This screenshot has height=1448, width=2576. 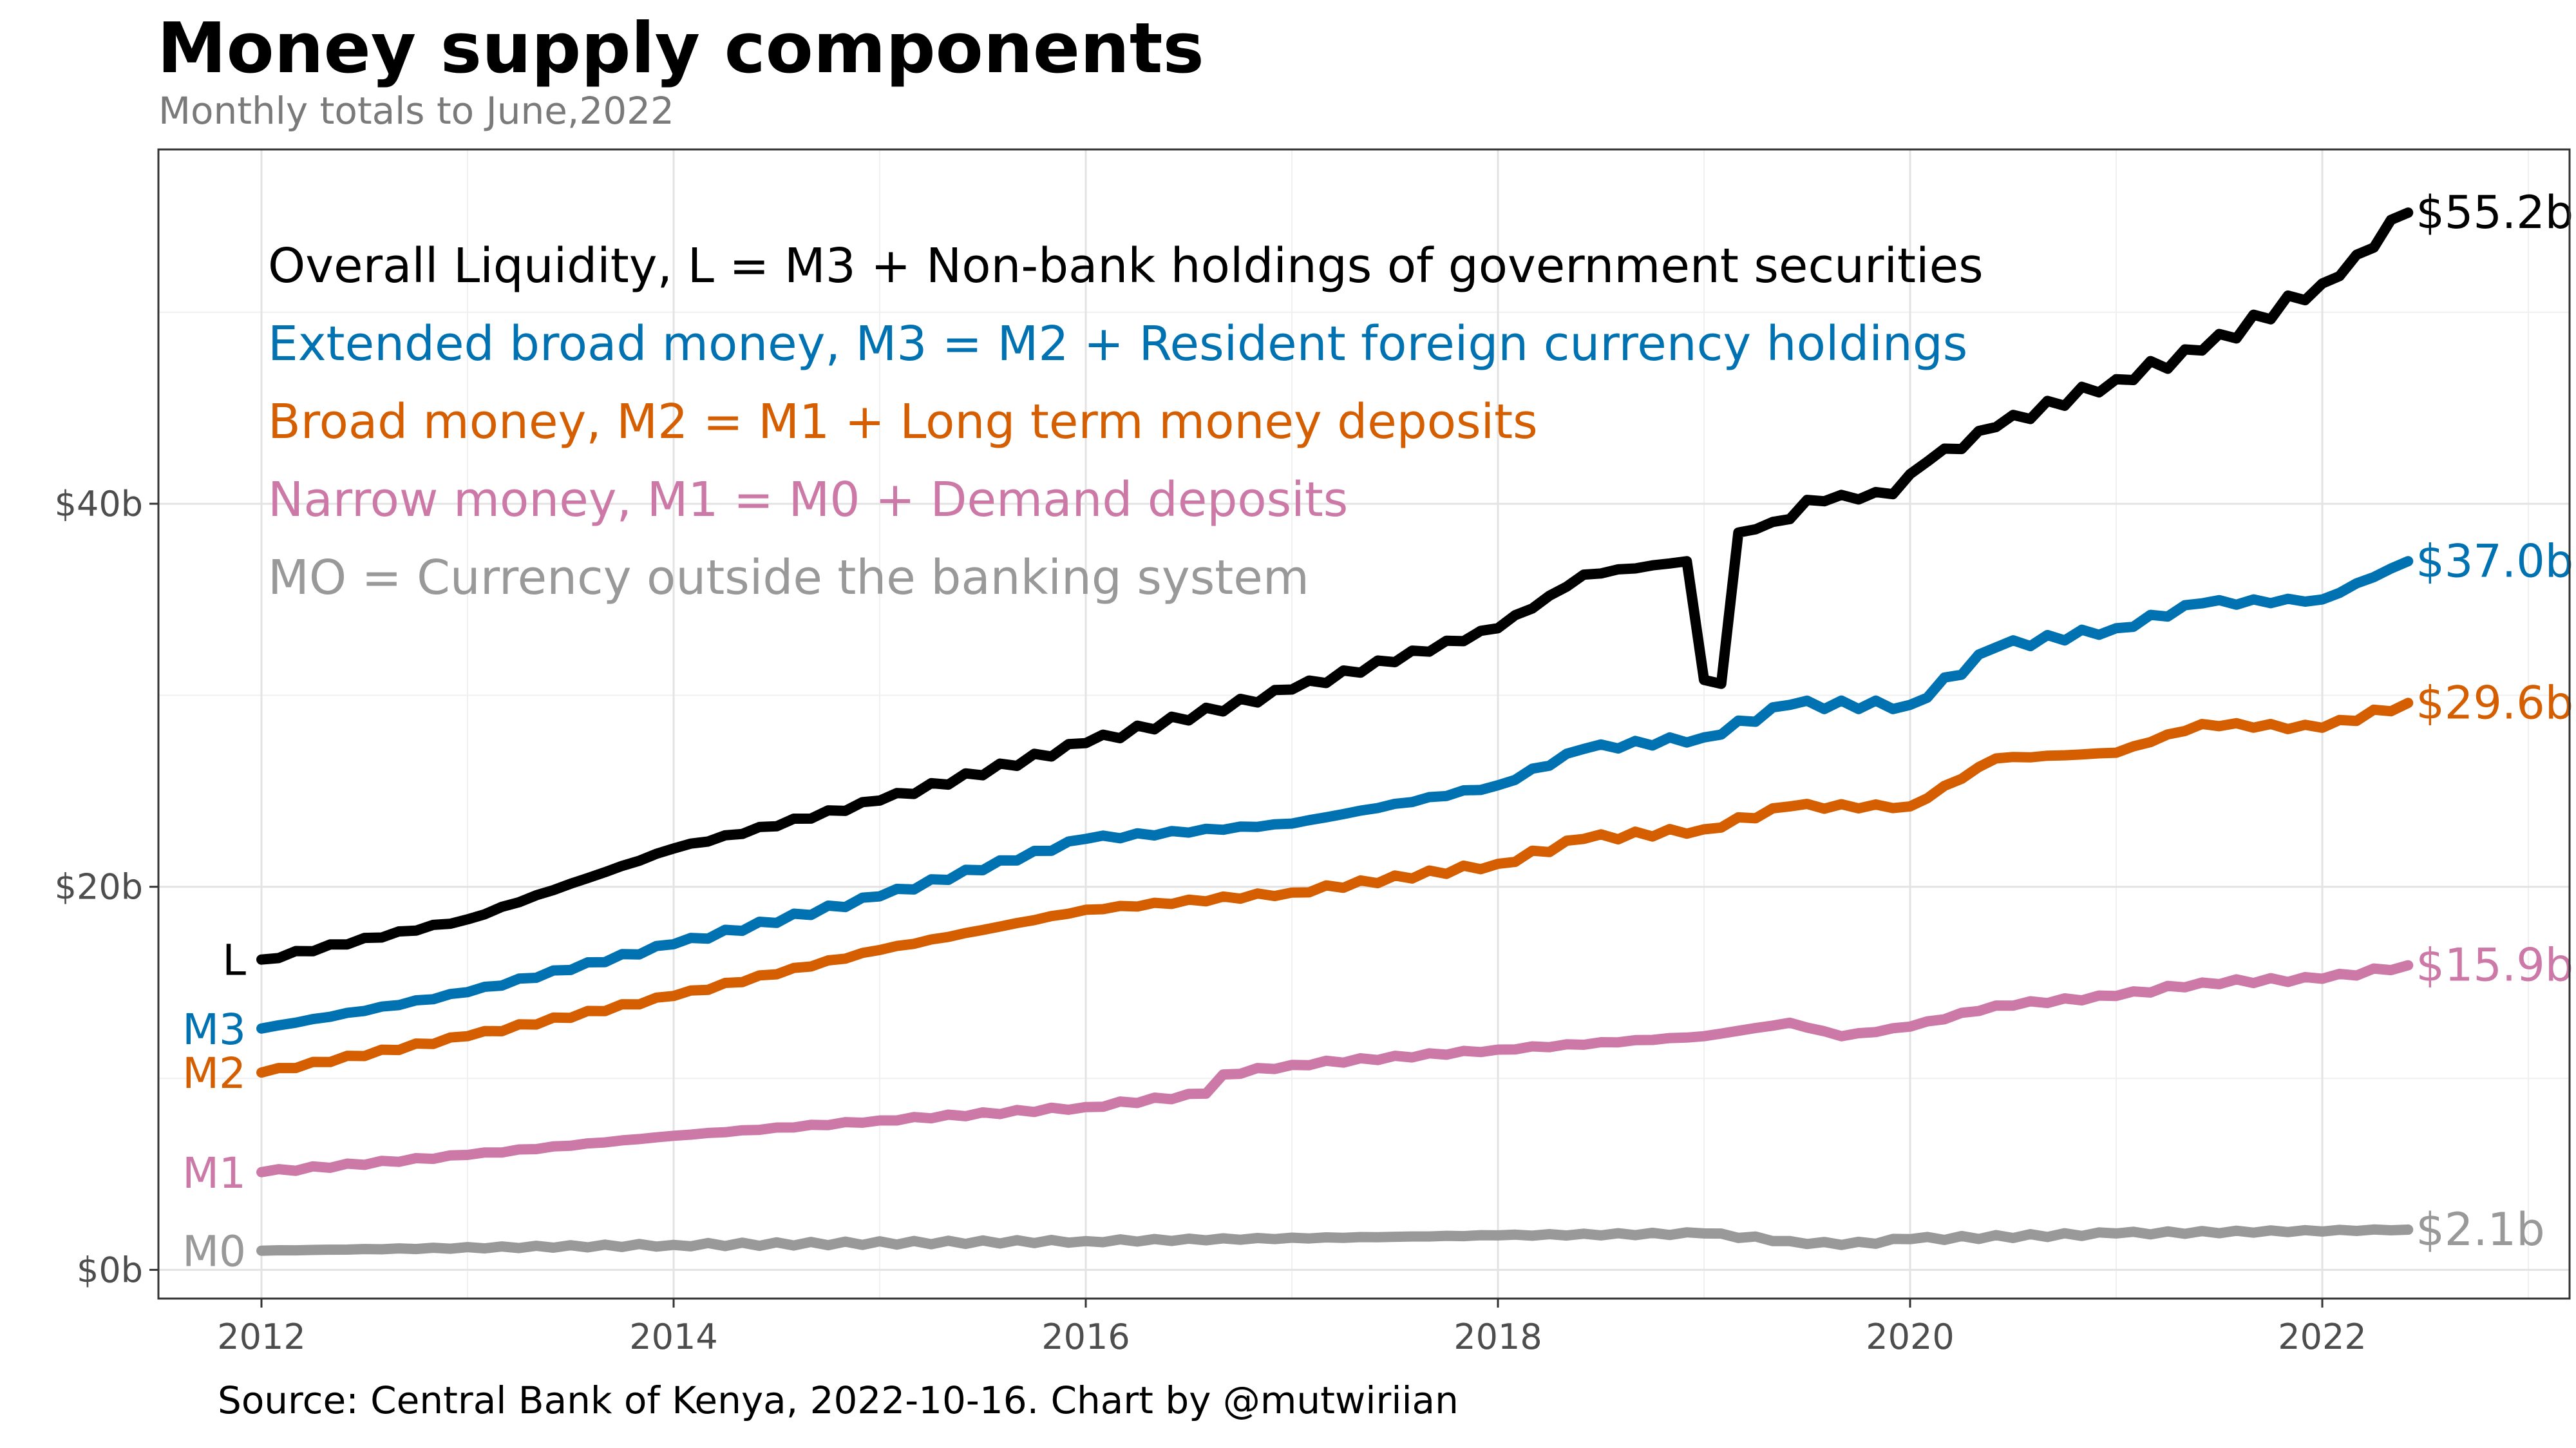 I want to click on chart-subtitle: Monthly totals to June,2022, so click(x=416, y=111).